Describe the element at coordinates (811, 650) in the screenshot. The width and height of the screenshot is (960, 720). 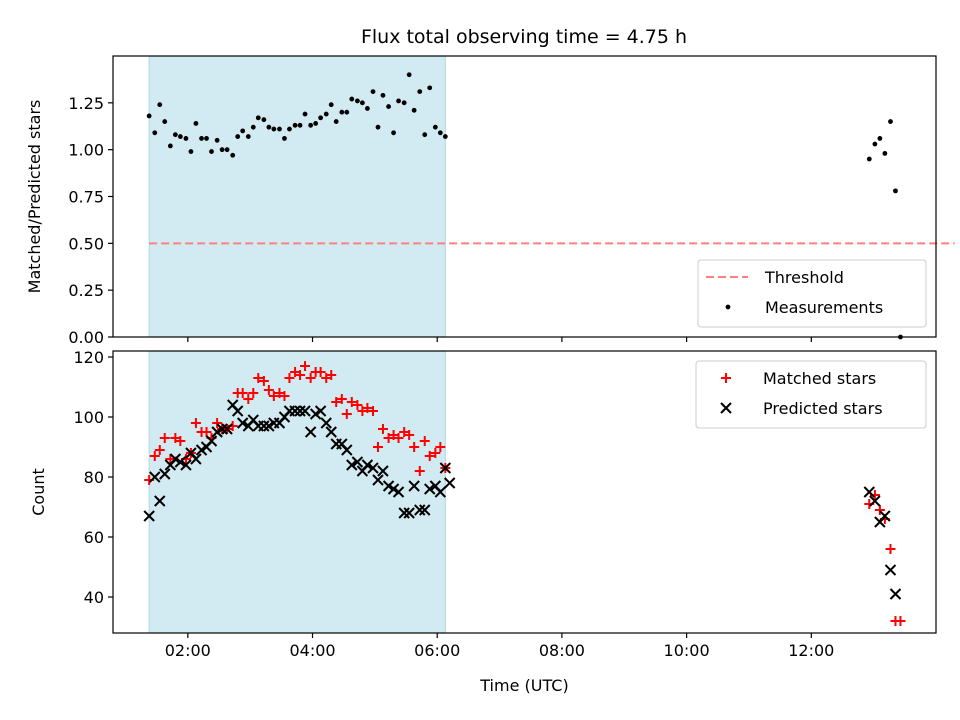
I see `x-tick-label: 12:00` at that location.